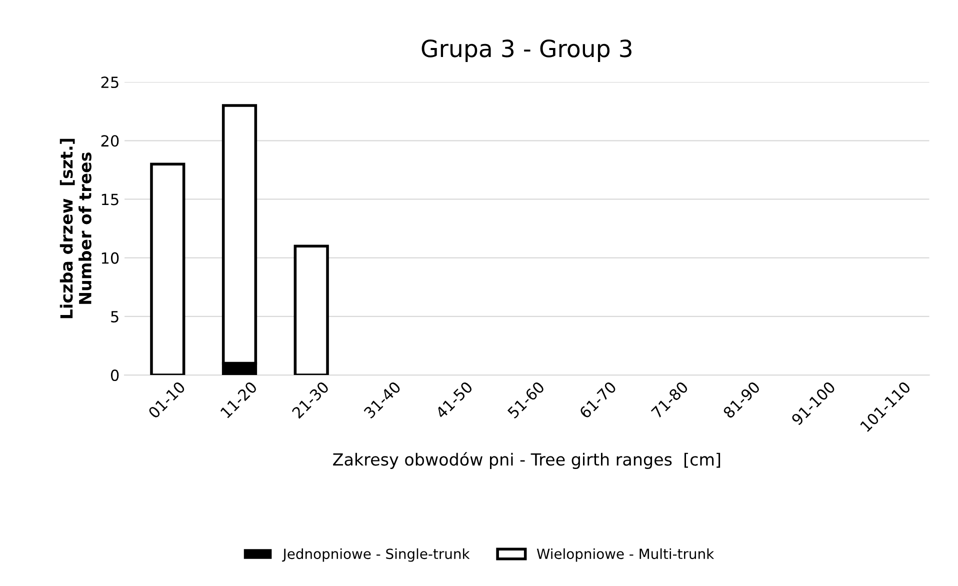 The image size is (958, 586). Describe the element at coordinates (76, 228) in the screenshot. I see `y-axis-title: Liczba drzew [szt.] Number of trees` at that location.